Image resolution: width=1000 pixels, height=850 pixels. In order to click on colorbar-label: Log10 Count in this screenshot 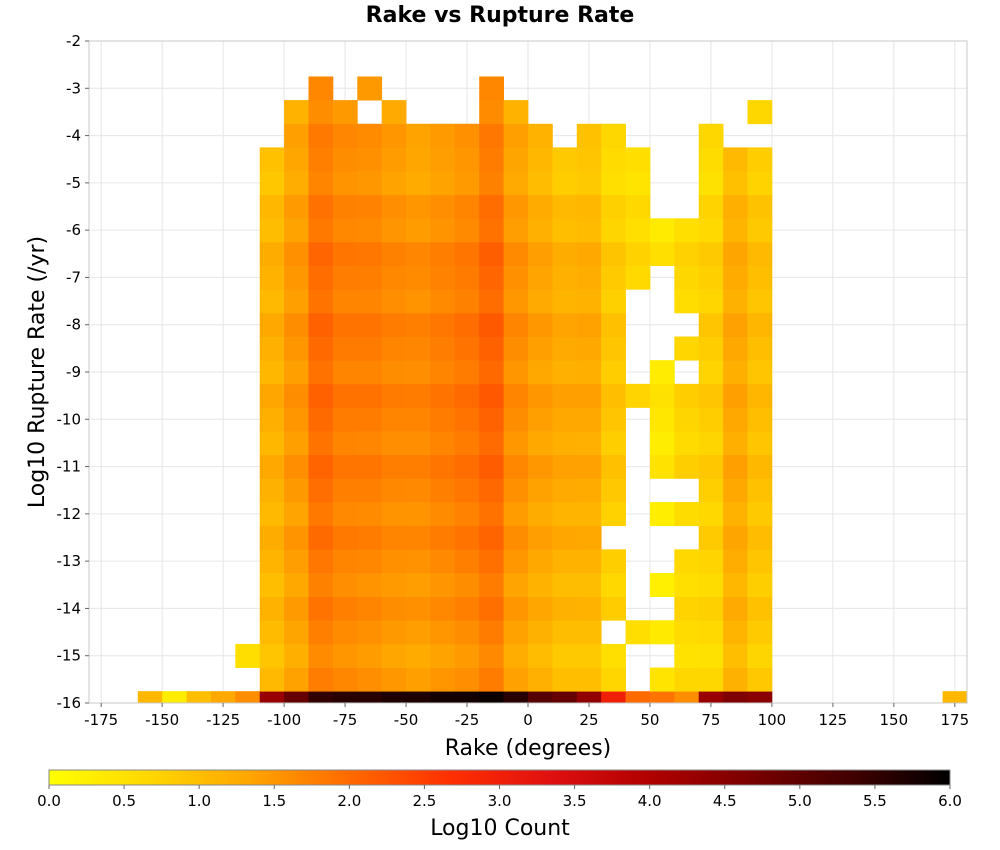, I will do `click(500, 828)`.